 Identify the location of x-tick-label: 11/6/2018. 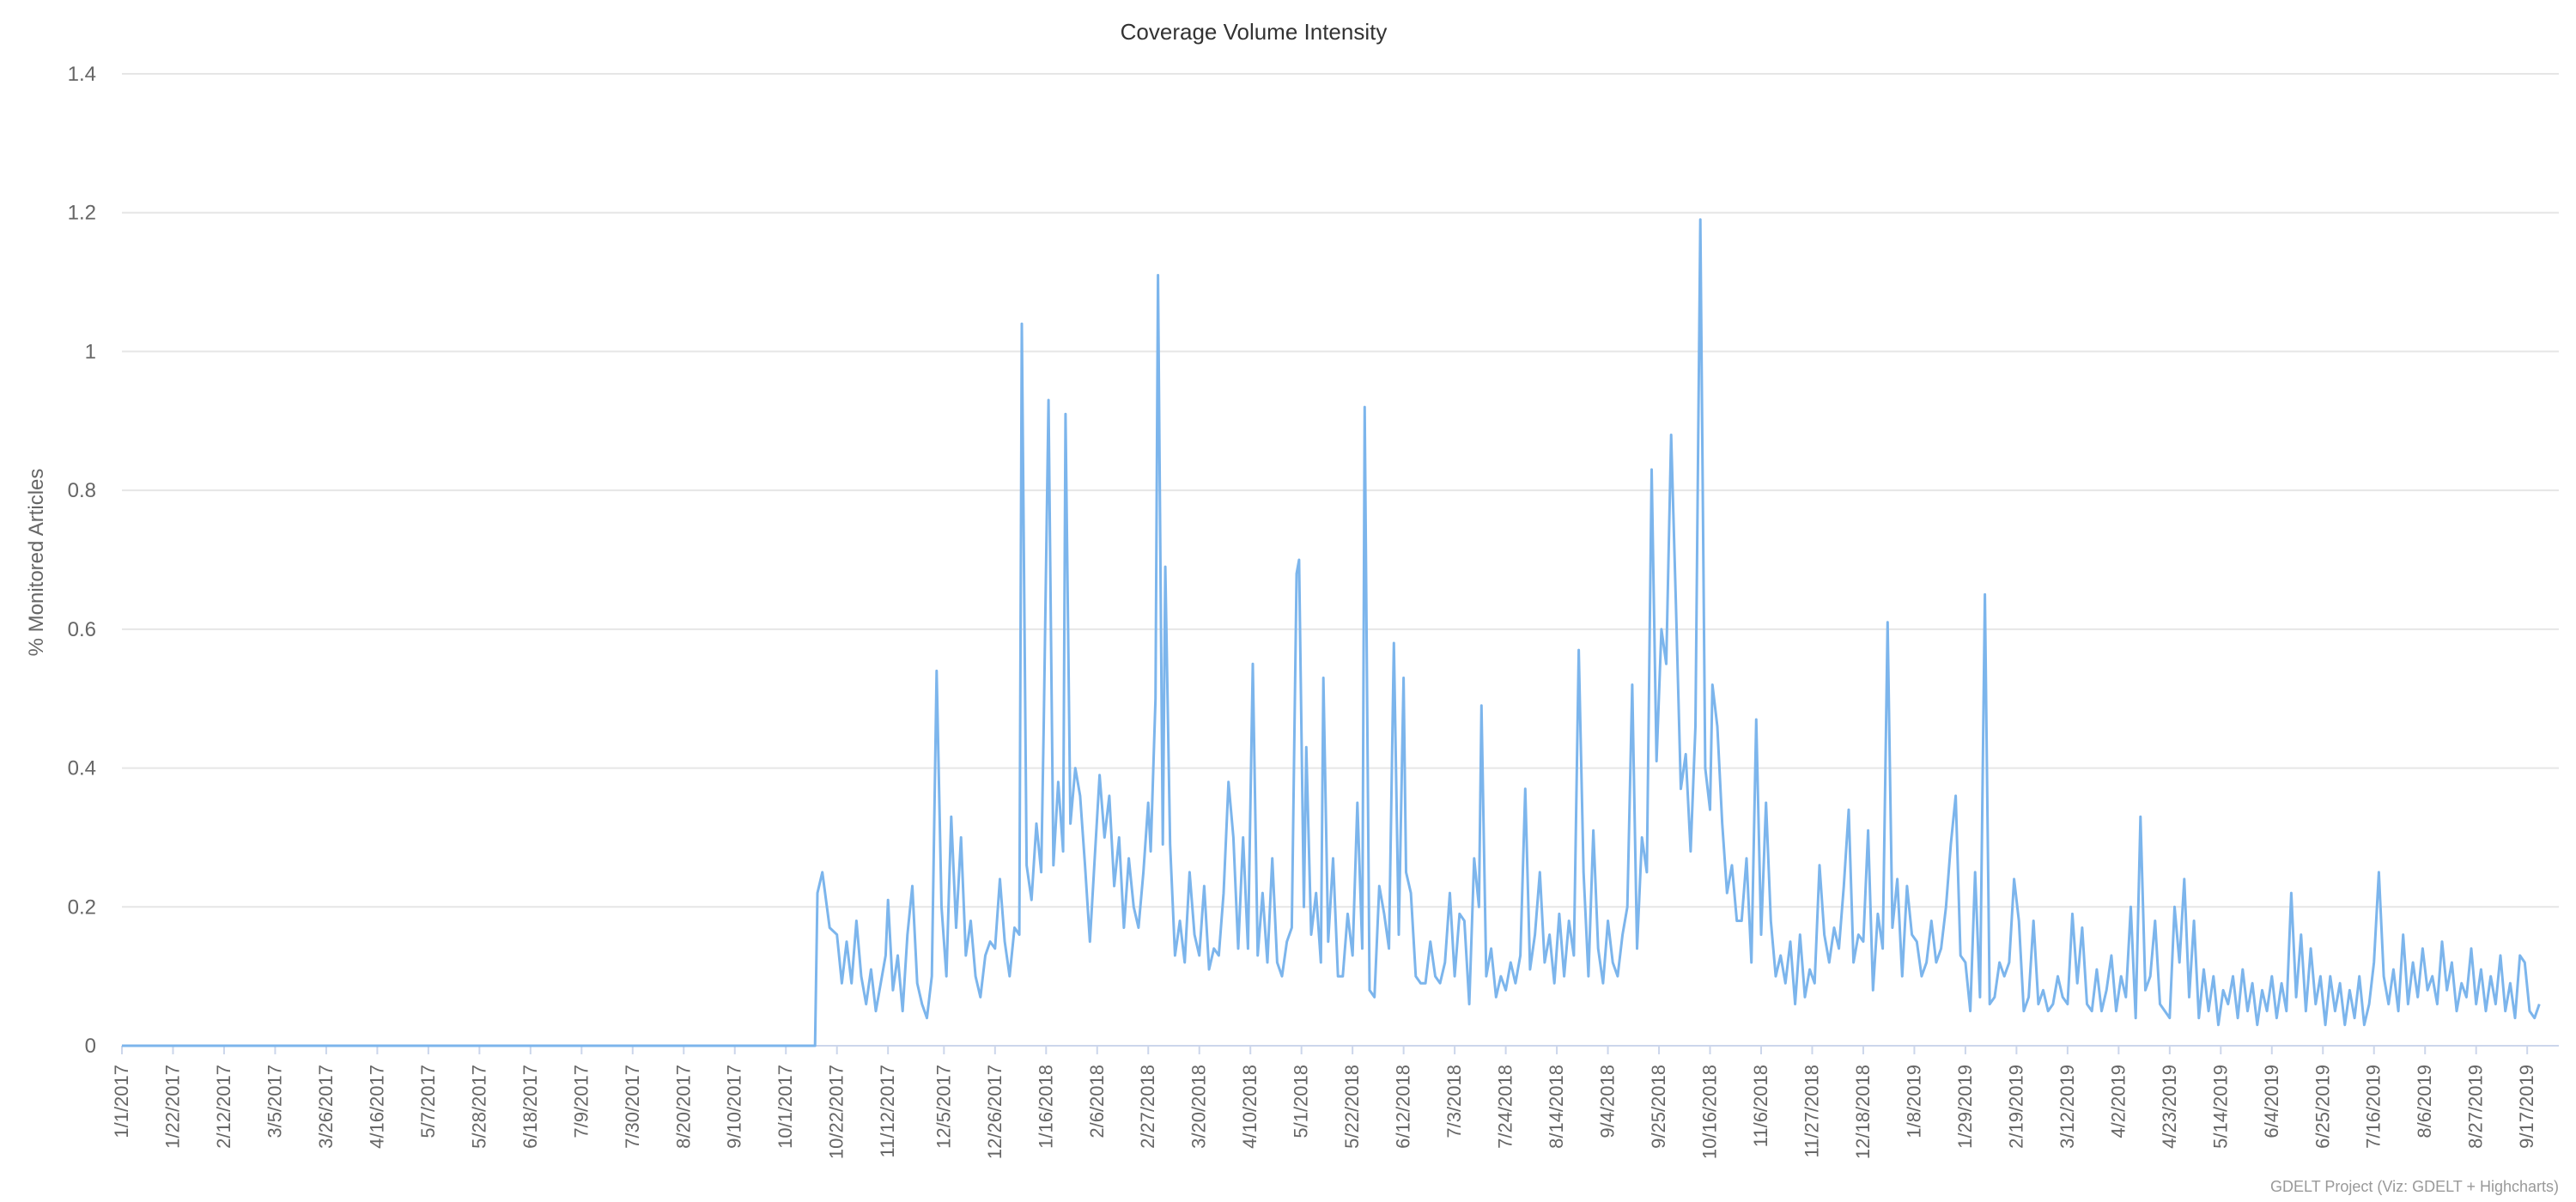
(1761, 1106).